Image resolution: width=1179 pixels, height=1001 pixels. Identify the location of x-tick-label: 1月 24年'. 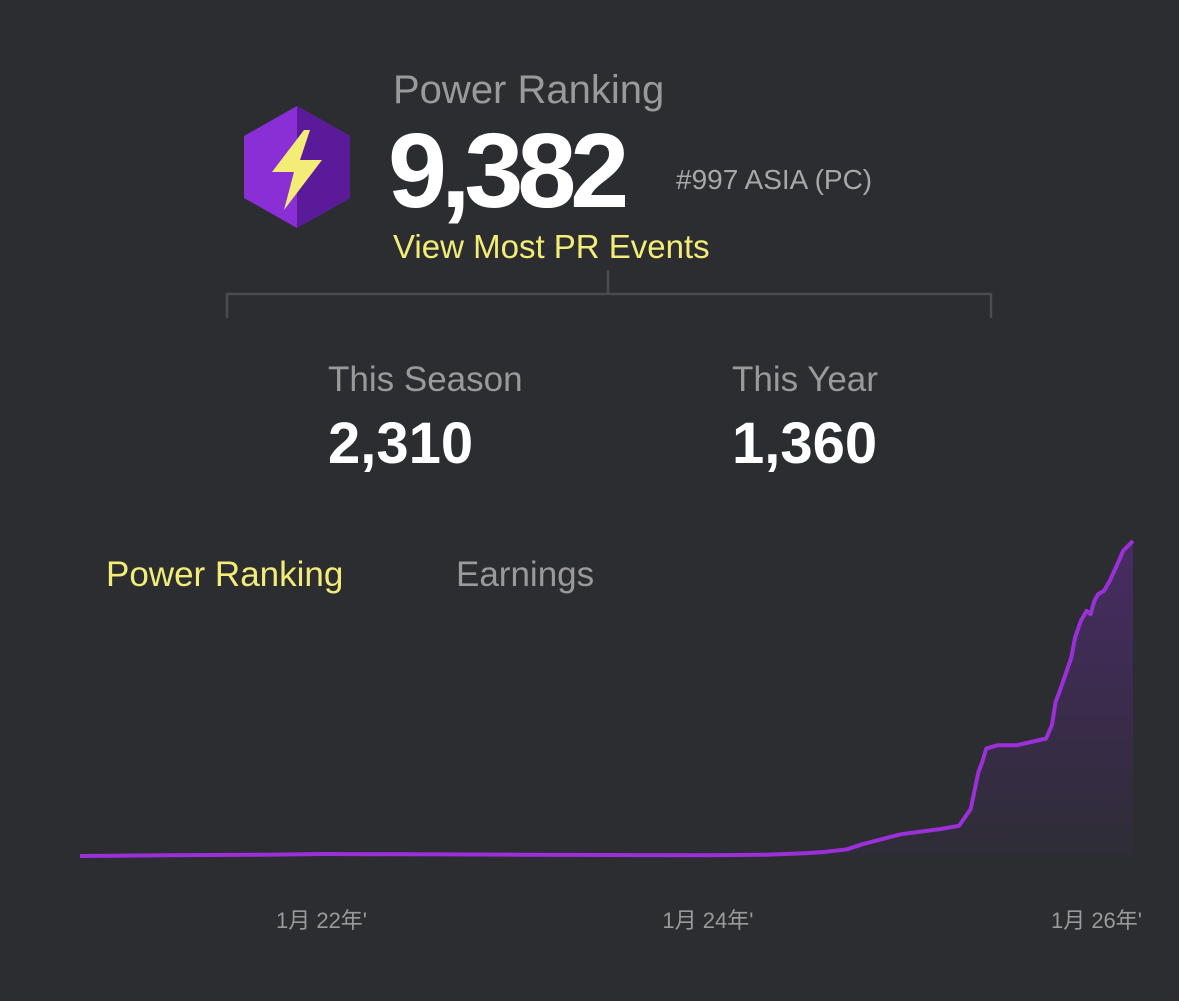
(707, 920).